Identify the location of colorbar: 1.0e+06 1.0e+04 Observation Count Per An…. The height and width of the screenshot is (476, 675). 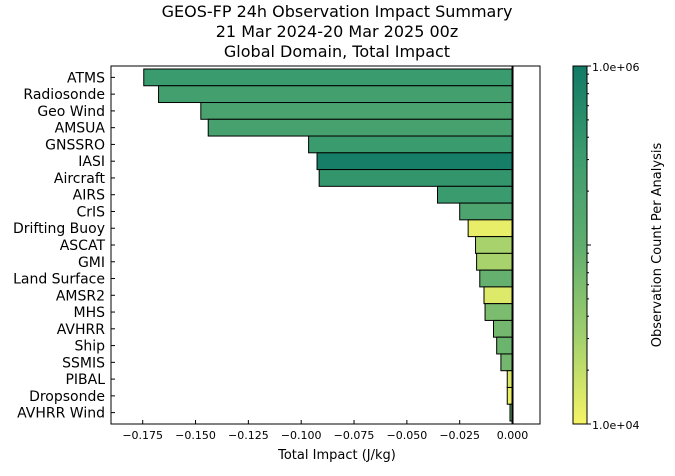
(618, 246).